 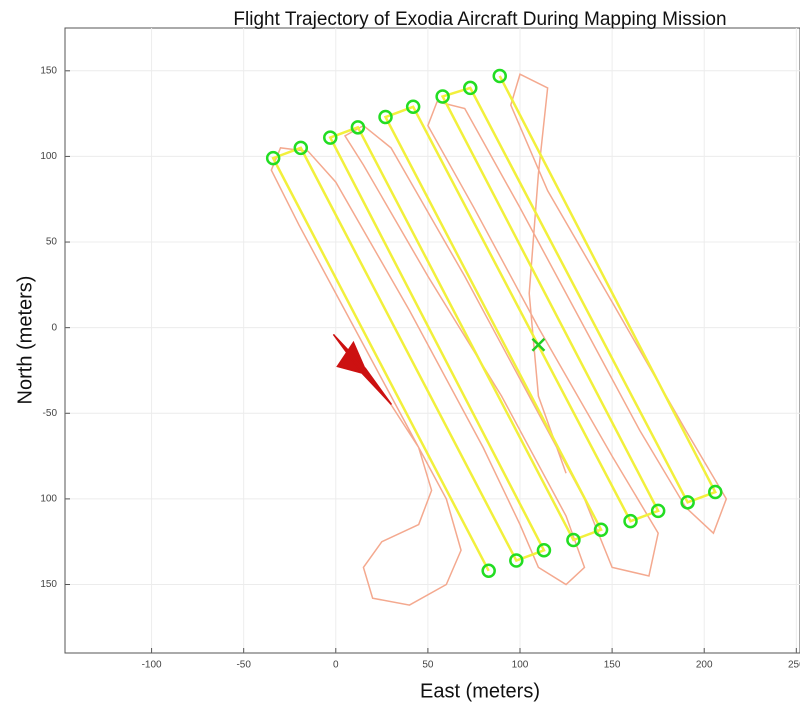 What do you see at coordinates (480, 691) in the screenshot?
I see `x-axis-label: East (meters)` at bounding box center [480, 691].